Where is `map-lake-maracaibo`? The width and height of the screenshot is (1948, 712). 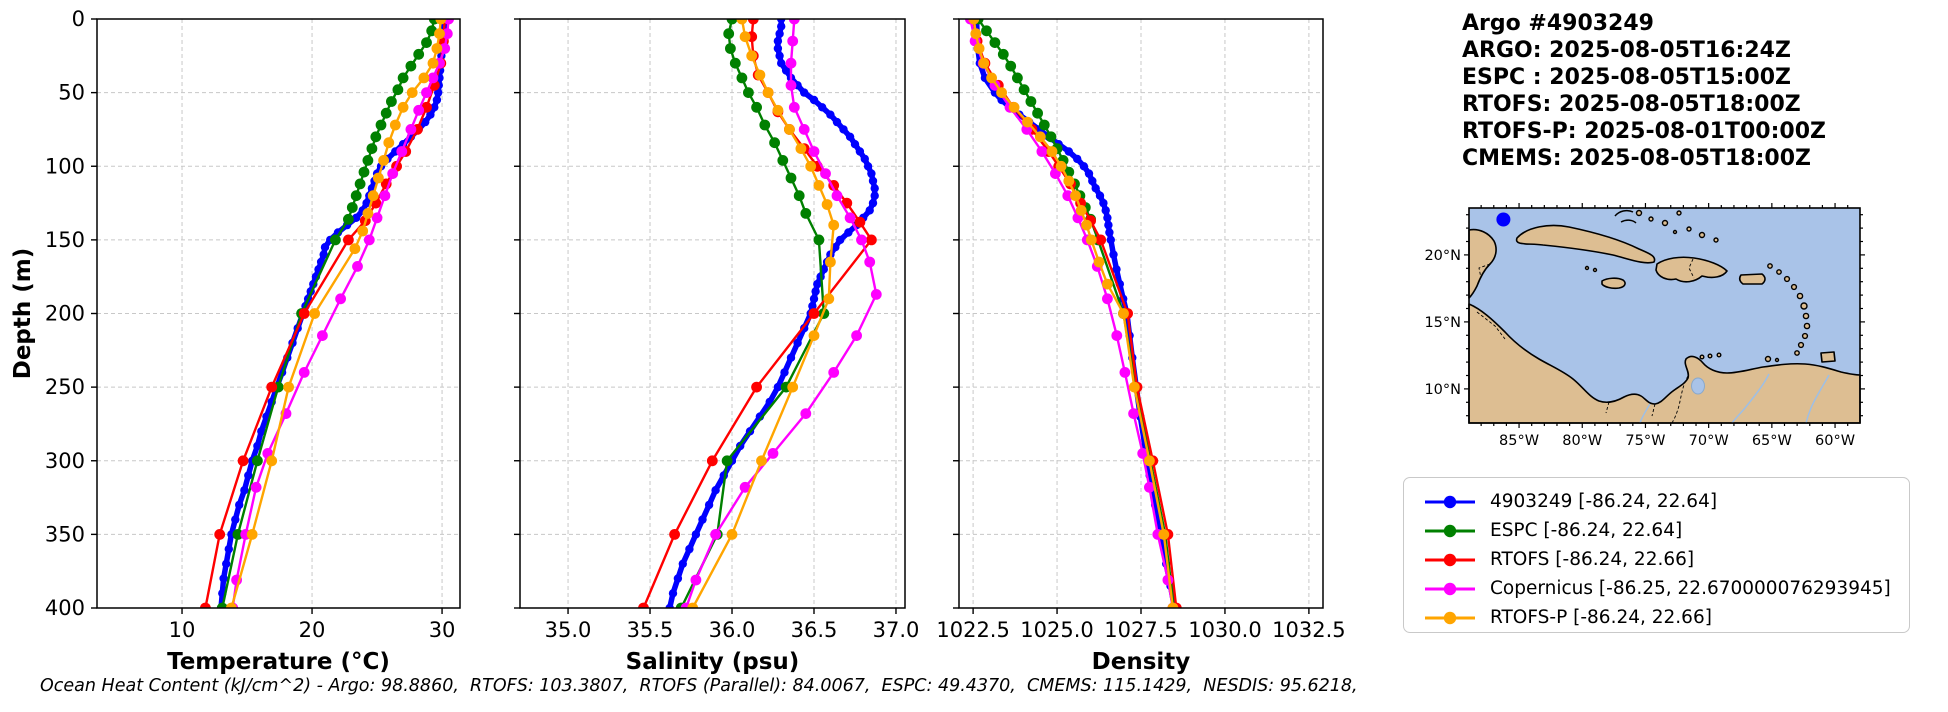 map-lake-maracaibo is located at coordinates (1698, 386).